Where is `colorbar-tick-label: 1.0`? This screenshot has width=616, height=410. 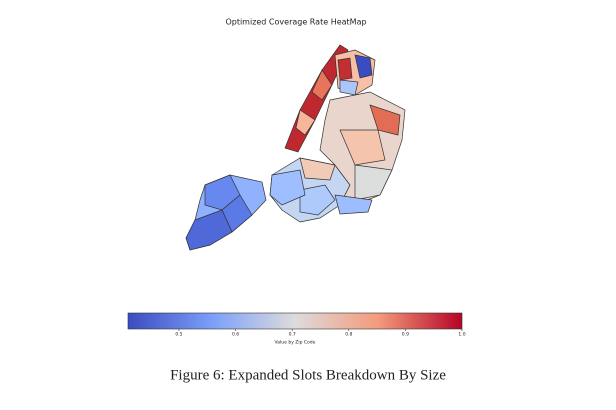
colorbar-tick-label: 1.0 is located at coordinates (461, 335).